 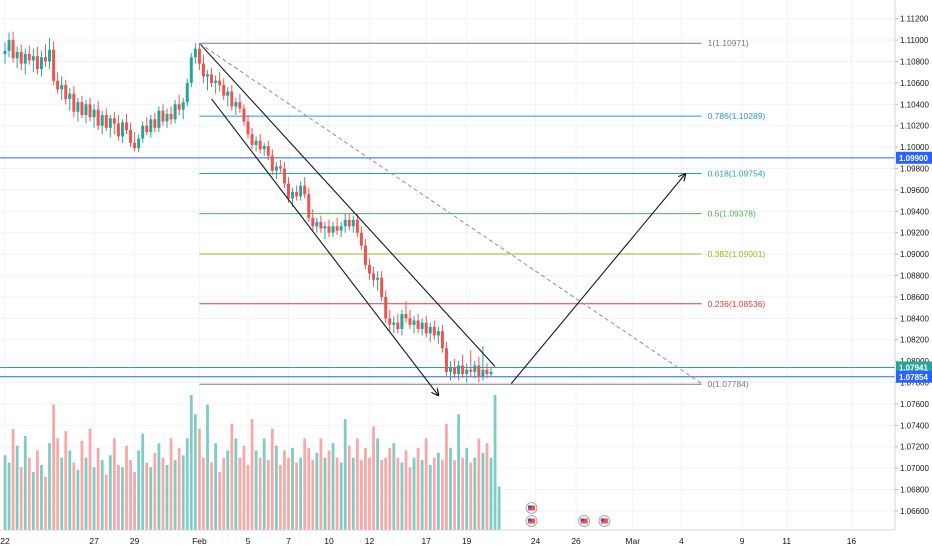 What do you see at coordinates (914, 169) in the screenshot?
I see `price-tick-label: 1.09800` at bounding box center [914, 169].